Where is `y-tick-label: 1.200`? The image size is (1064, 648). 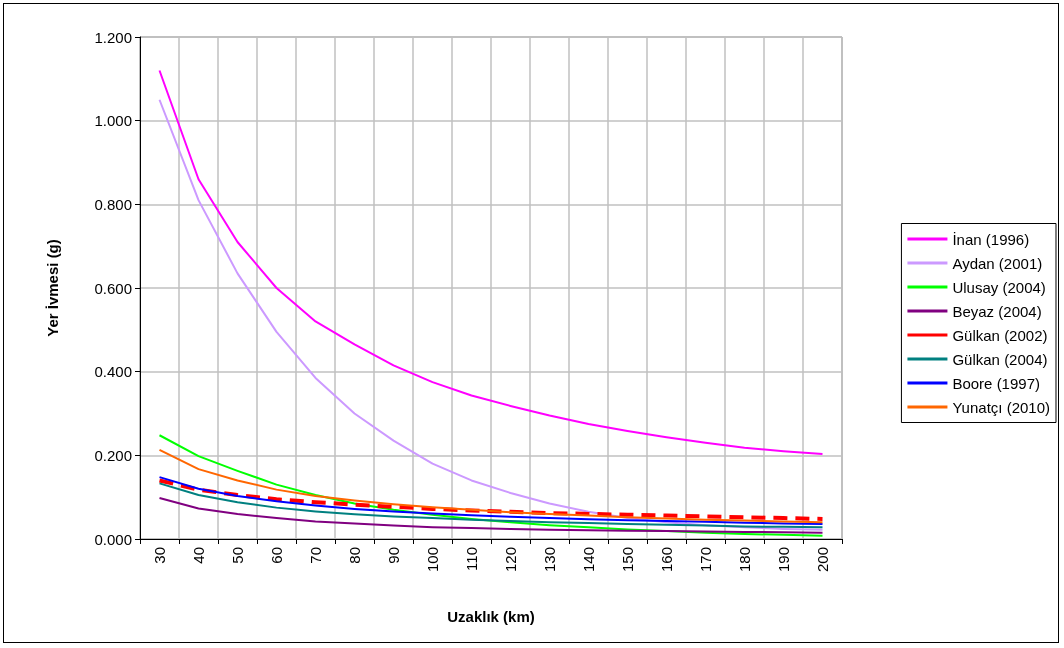 y-tick-label: 1.200 is located at coordinates (113, 37).